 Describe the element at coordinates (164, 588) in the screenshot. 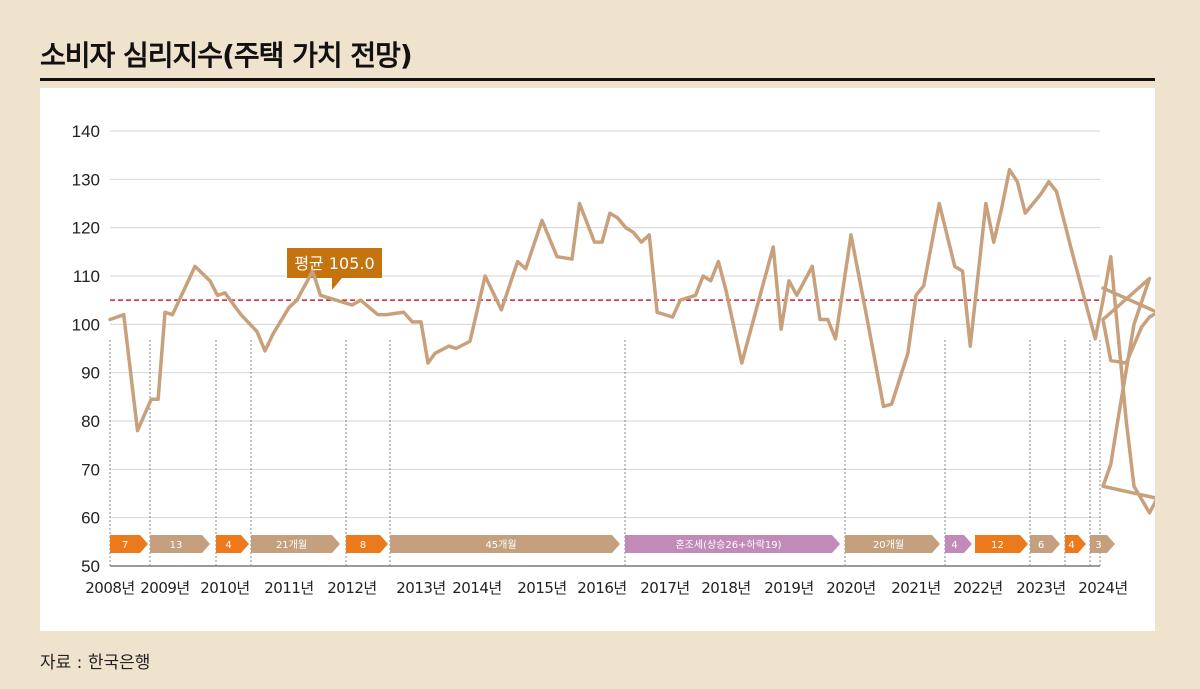

I see `x-tick-label: 2009년` at that location.